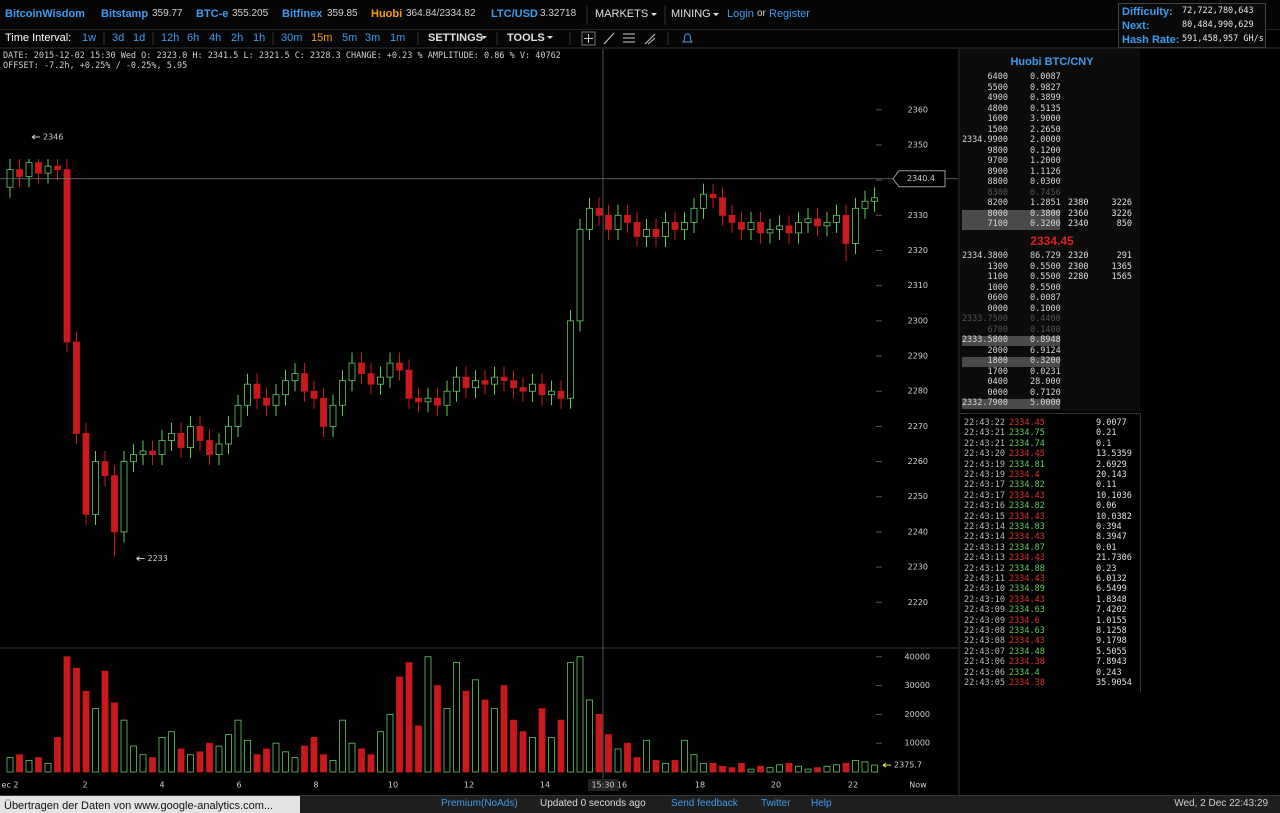 Image resolution: width=1280 pixels, height=813 pixels. I want to click on row-highlight, so click(1011, 404).